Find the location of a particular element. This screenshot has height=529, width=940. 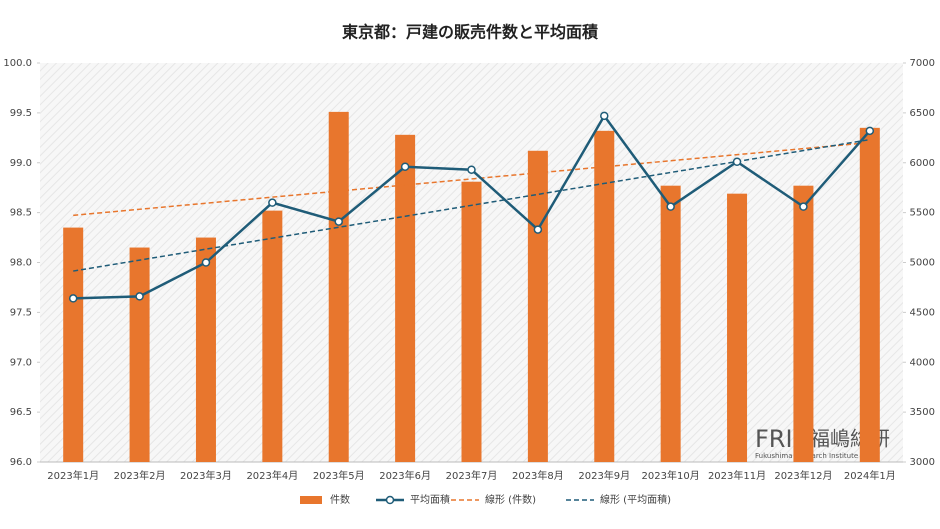

x-tick-label: 2023年6月 is located at coordinates (405, 475).